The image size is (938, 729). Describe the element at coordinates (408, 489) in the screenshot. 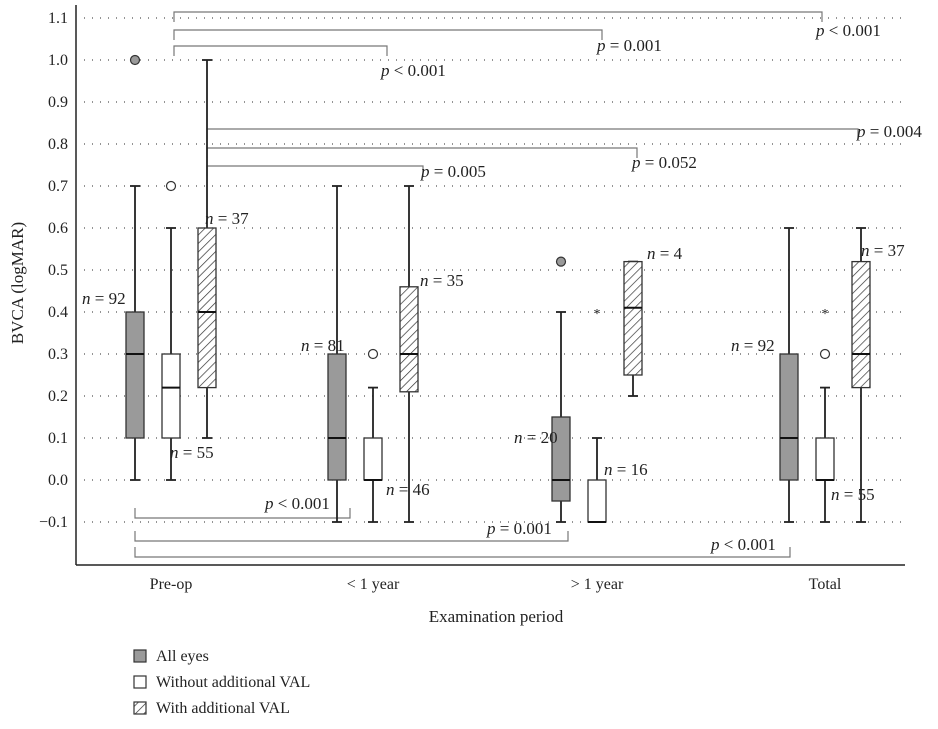

I see `n-label: n = 46` at that location.